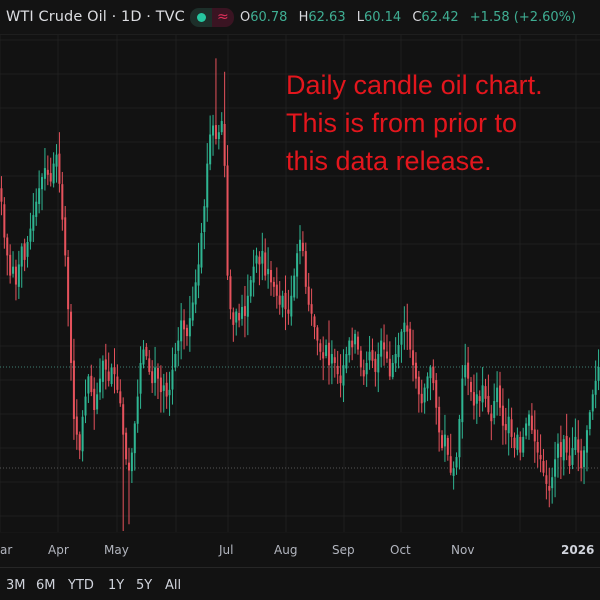 The image size is (600, 600). What do you see at coordinates (300, 550) in the screenshot?
I see `time-axis: ar Apr May Jul Aug Sep Oct Nov 2026` at bounding box center [300, 550].